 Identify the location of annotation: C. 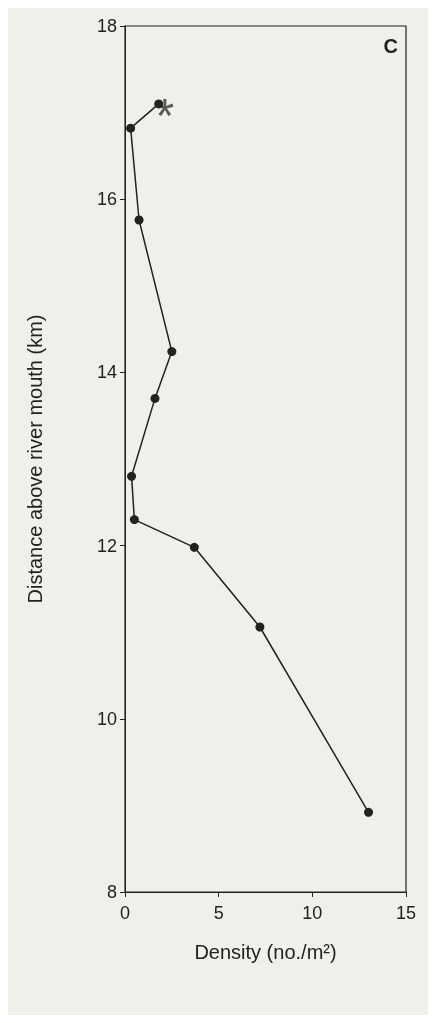
(391, 46).